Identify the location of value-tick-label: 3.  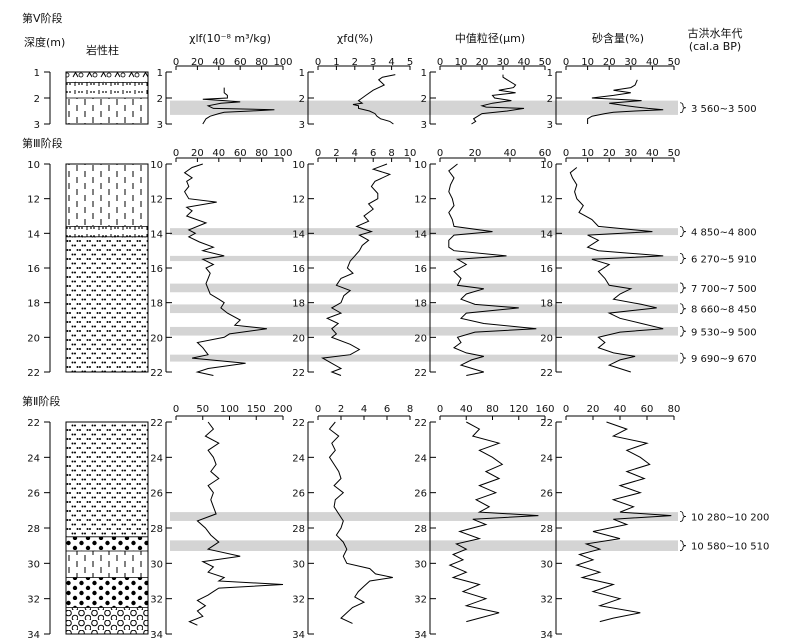
(373, 62).